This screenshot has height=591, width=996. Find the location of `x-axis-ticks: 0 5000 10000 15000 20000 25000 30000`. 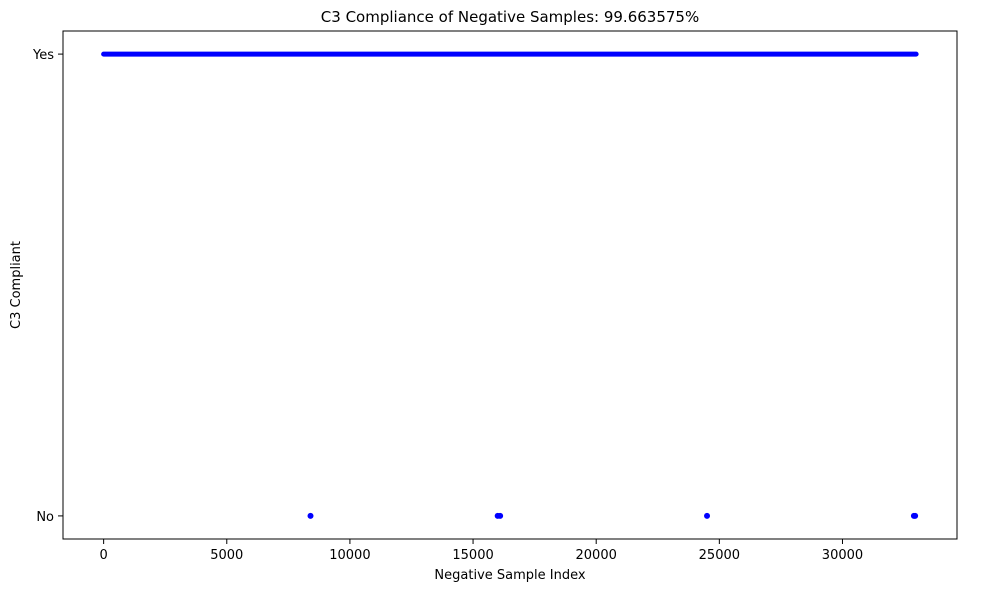

x-axis-ticks: 0 5000 10000 15000 20000 25000 30000 is located at coordinates (481, 551).